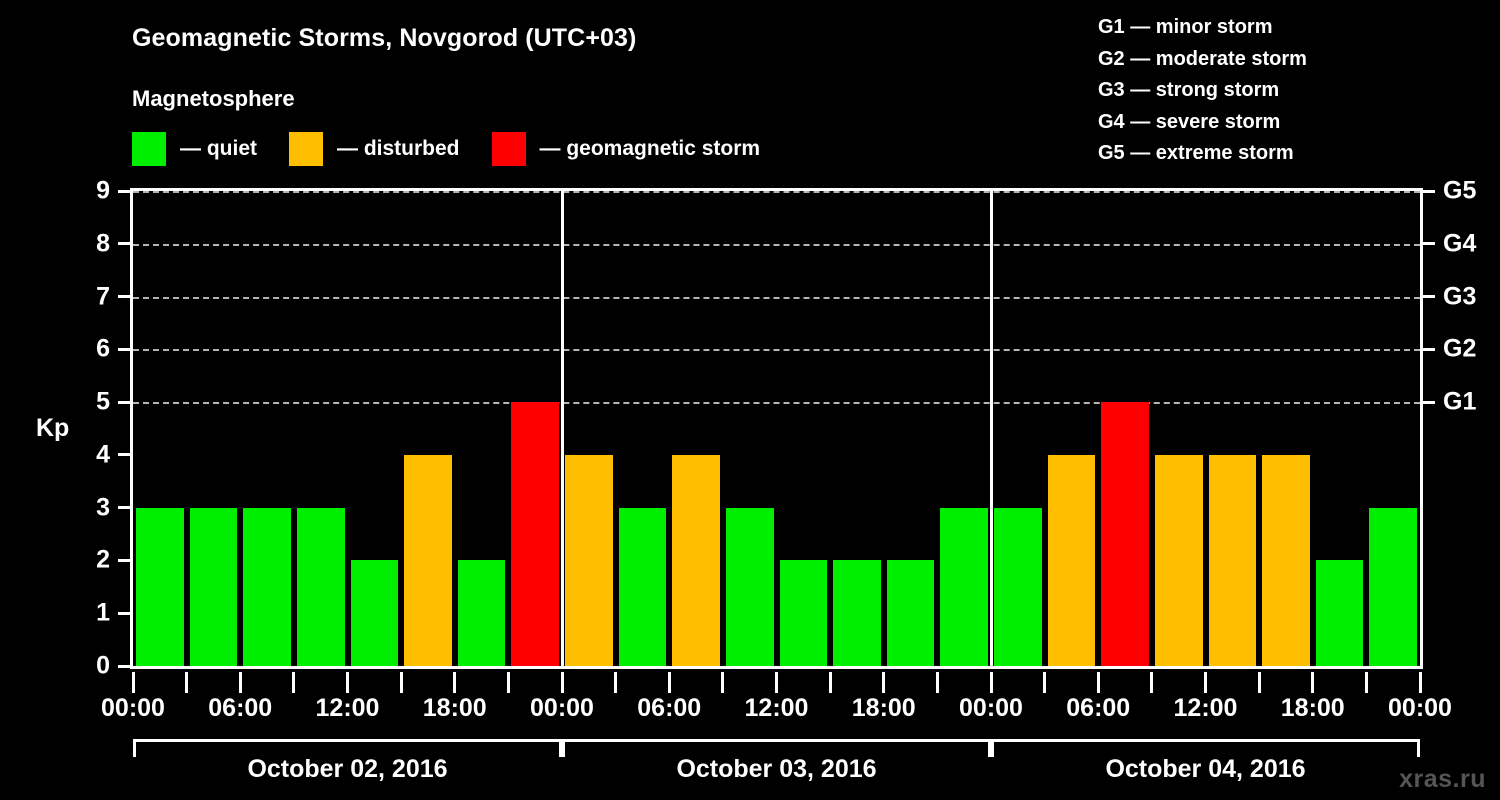  Describe the element at coordinates (1442, 779) in the screenshot. I see `watermark: xras.ru` at that location.